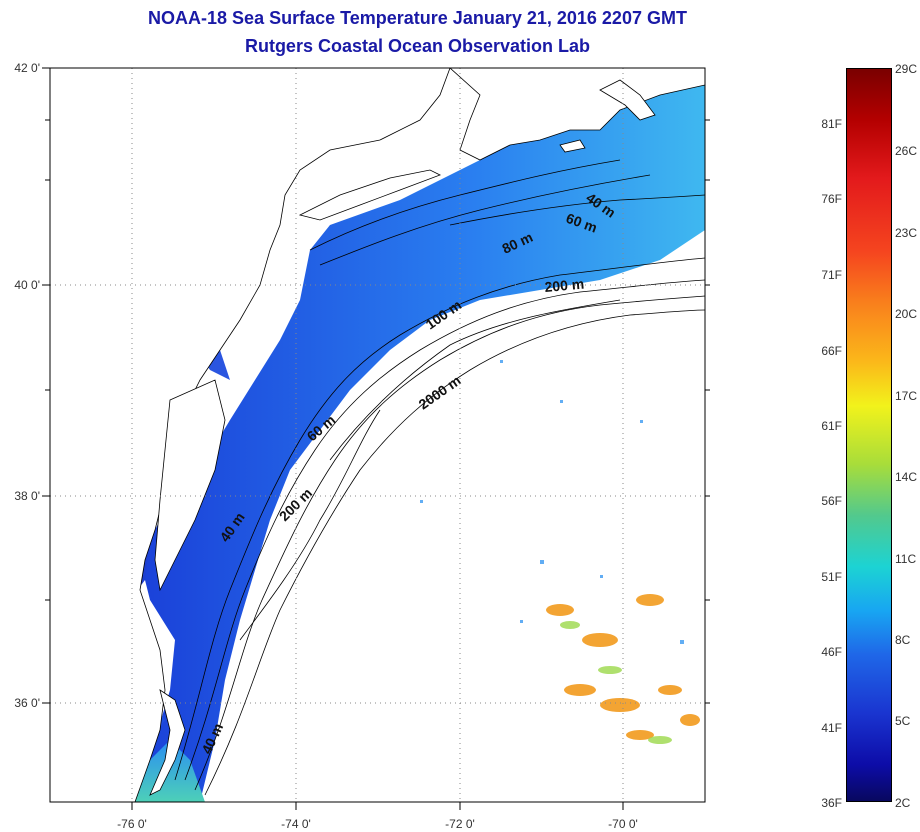 This screenshot has width=920, height=832. What do you see at coordinates (906, 151) in the screenshot?
I see `colorbar-c-label: 26C` at bounding box center [906, 151].